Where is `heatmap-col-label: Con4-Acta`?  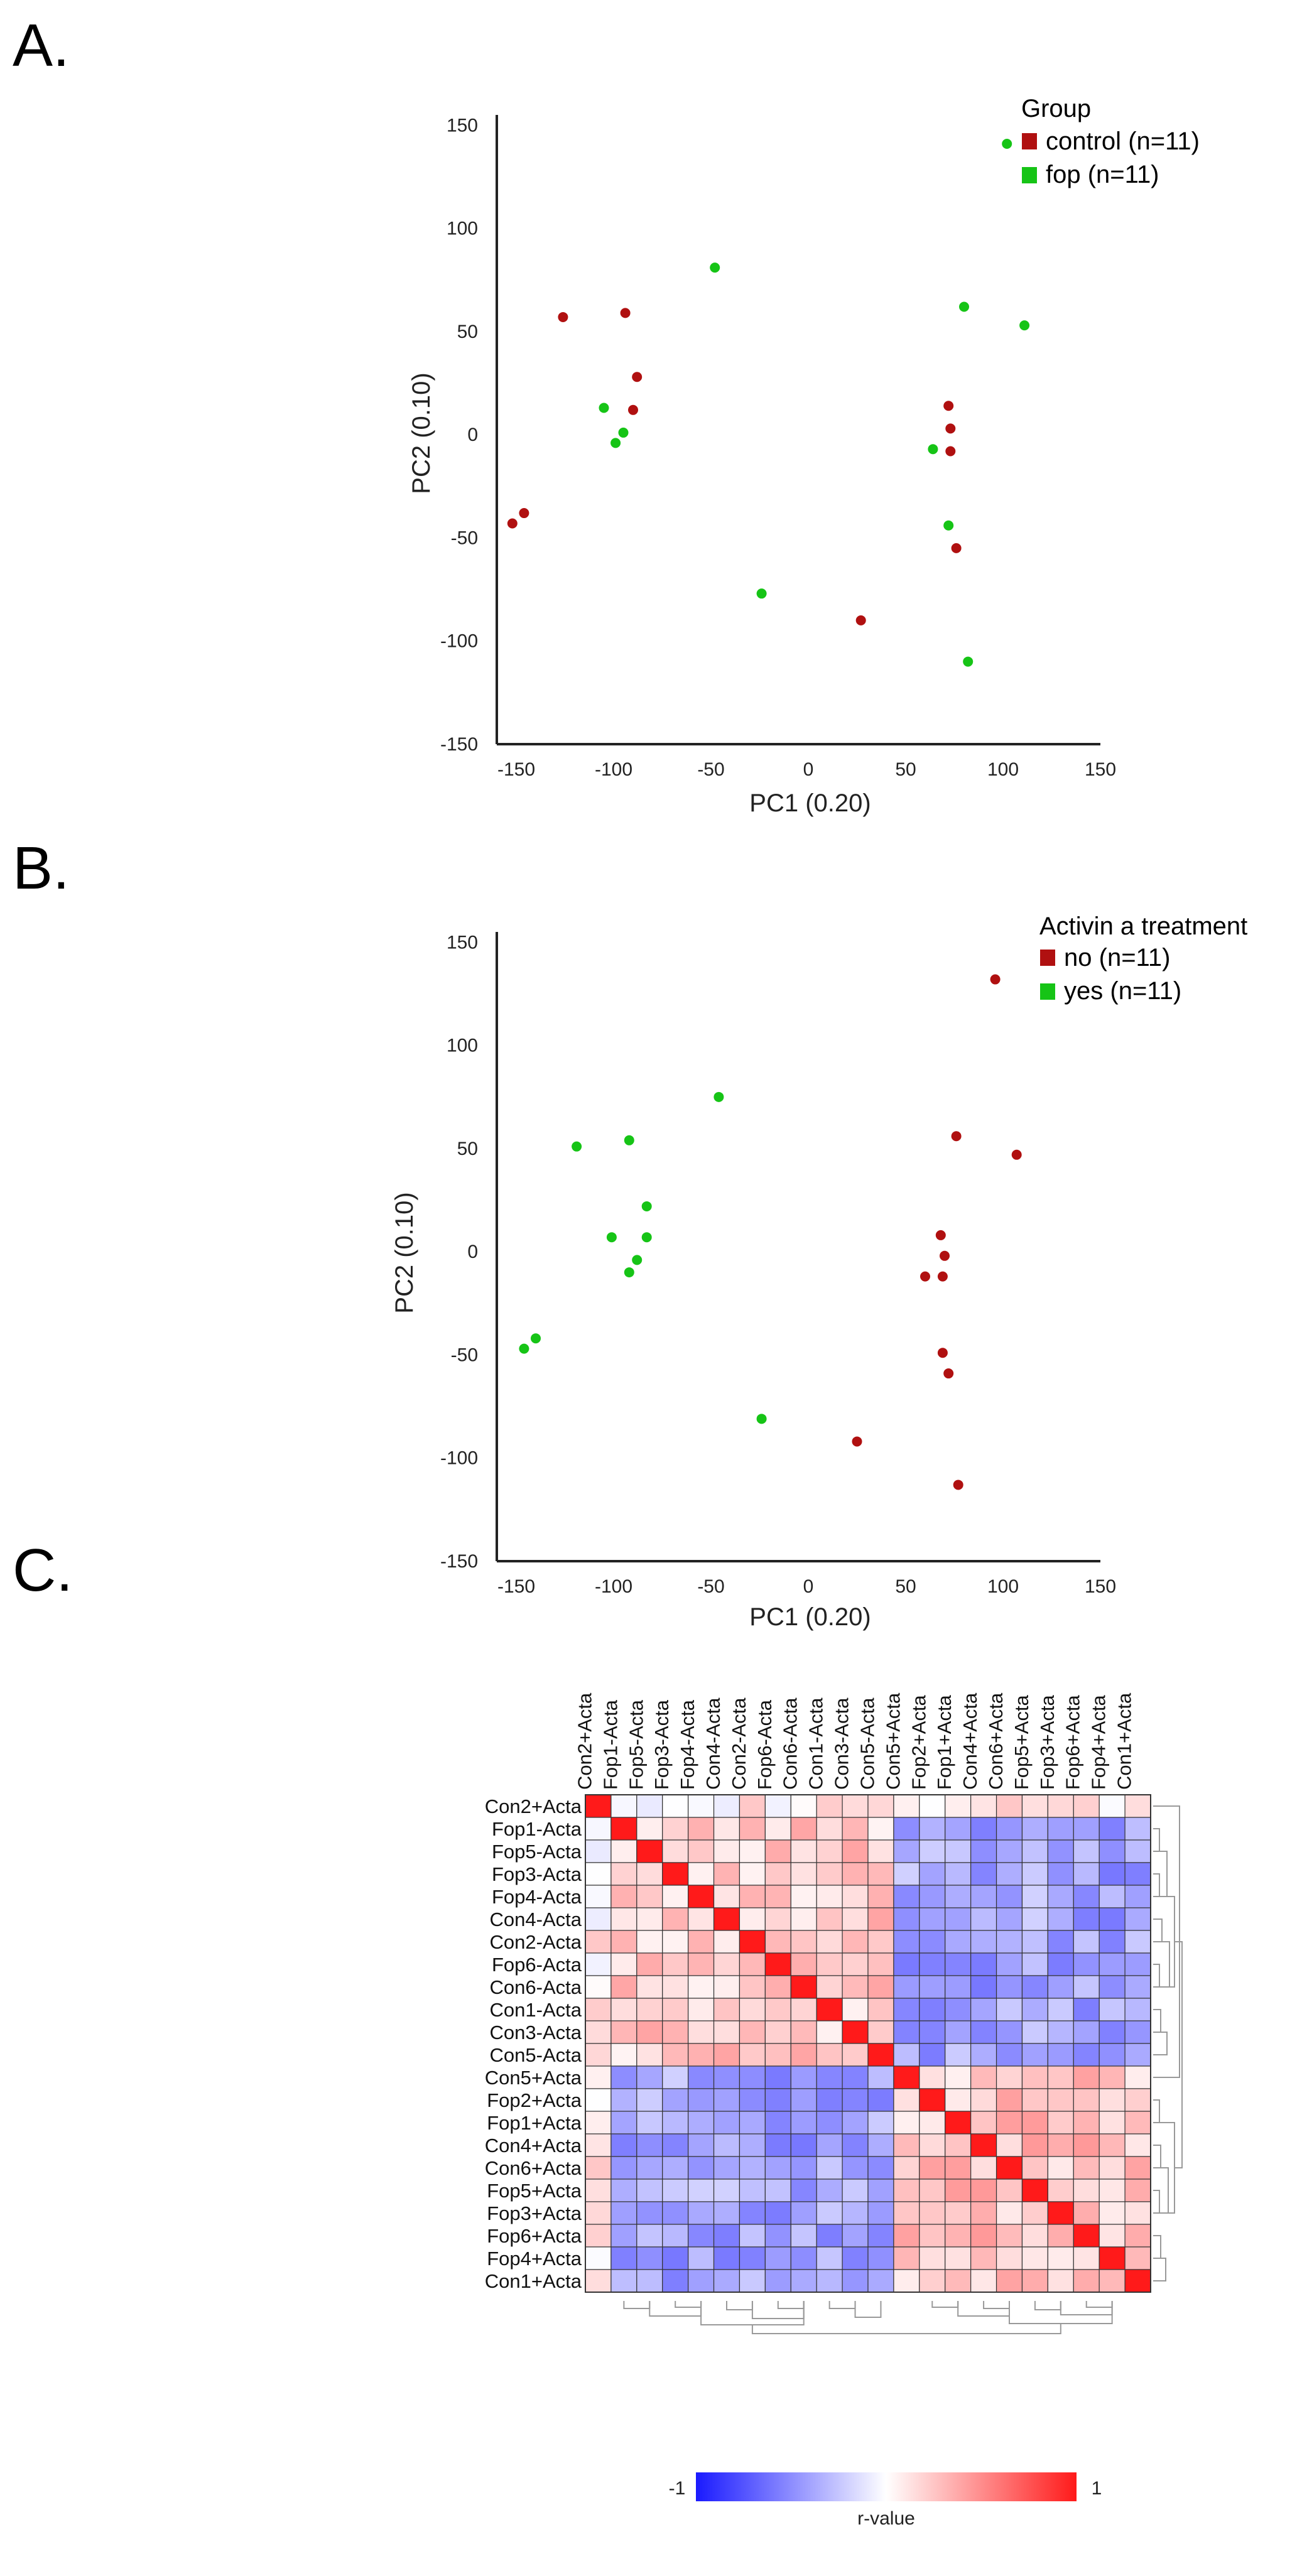
heatmap-col-label: Con4-Acta is located at coordinates (713, 1744).